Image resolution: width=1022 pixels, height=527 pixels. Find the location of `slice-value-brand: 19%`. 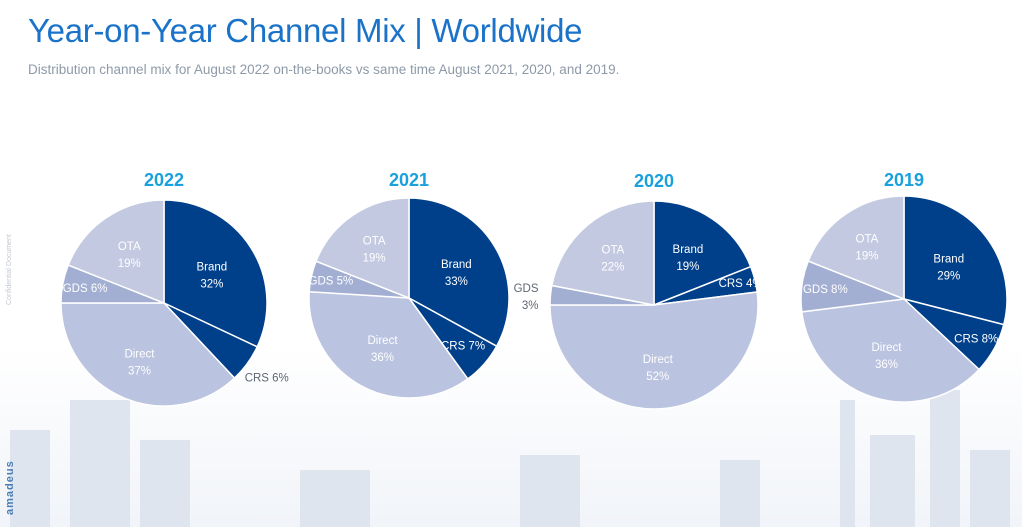

slice-value-brand: 19% is located at coordinates (687, 267).